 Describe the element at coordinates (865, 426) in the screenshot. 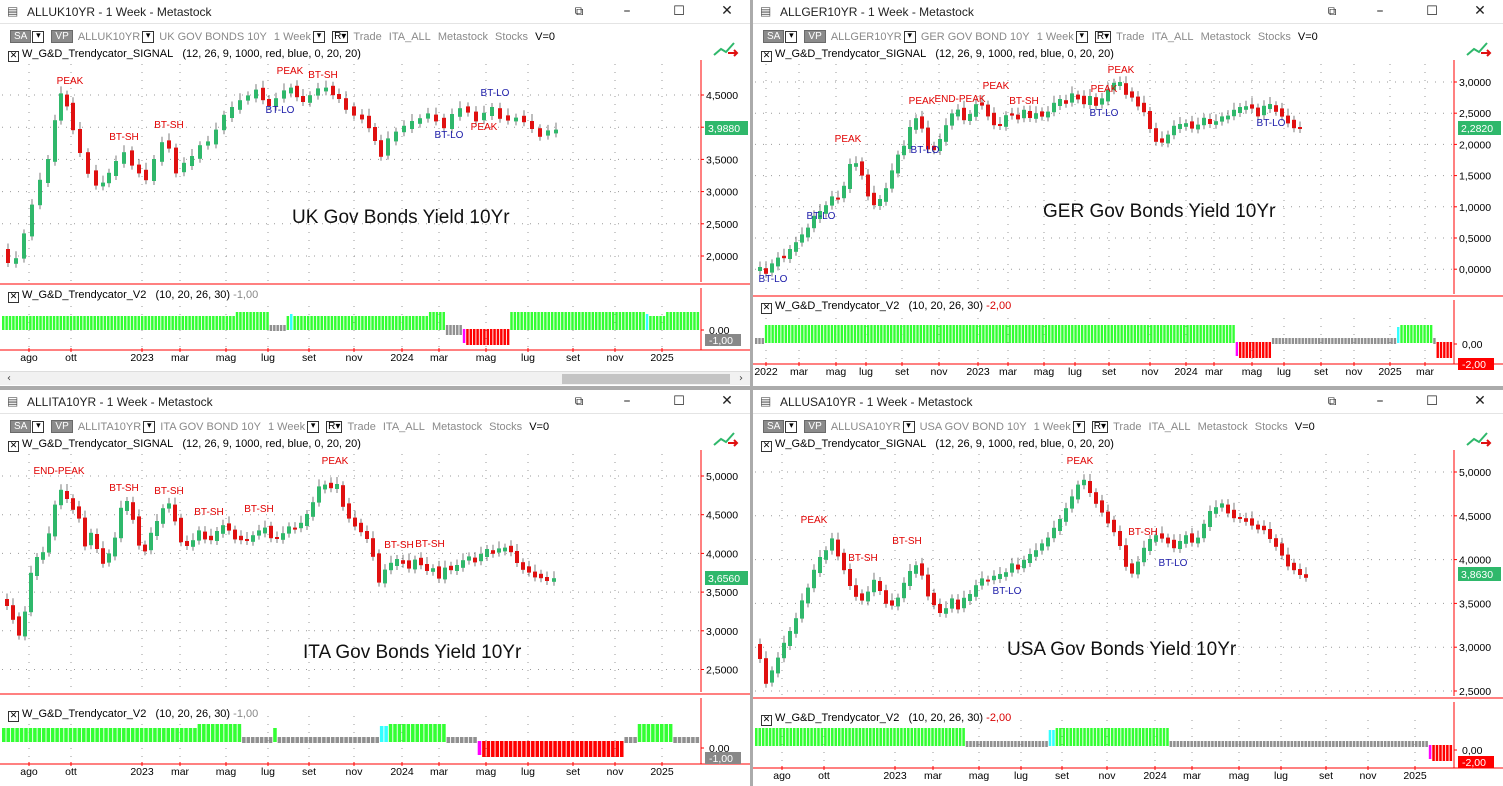

I see `symbol-label: ALLUSA10YR` at that location.